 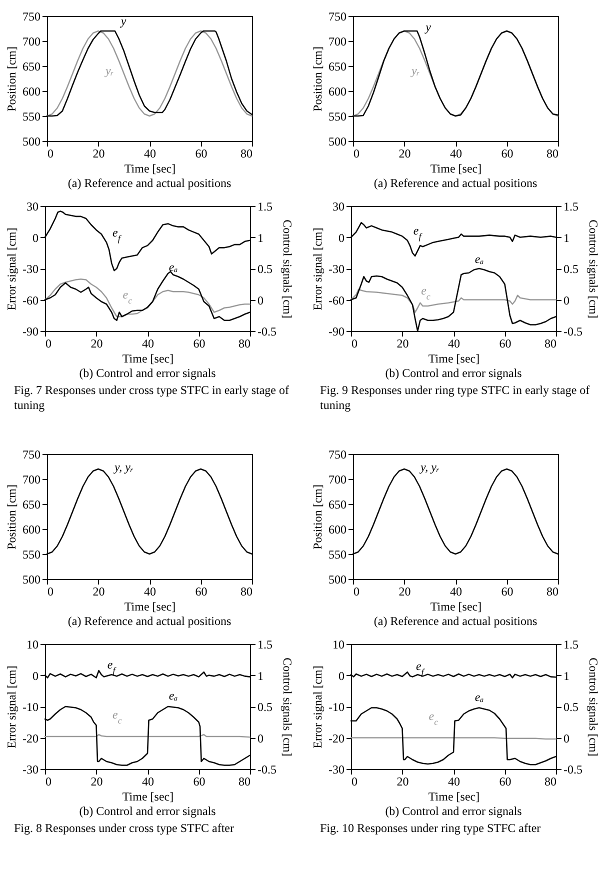 What do you see at coordinates (267, 331) in the screenshot?
I see `y2-tick-label: -0.5` at bounding box center [267, 331].